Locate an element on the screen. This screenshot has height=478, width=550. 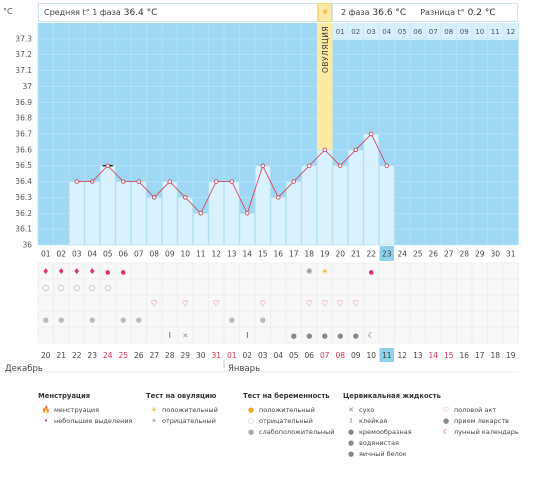
cycle-day-label: 13 is located at coordinates (232, 254).